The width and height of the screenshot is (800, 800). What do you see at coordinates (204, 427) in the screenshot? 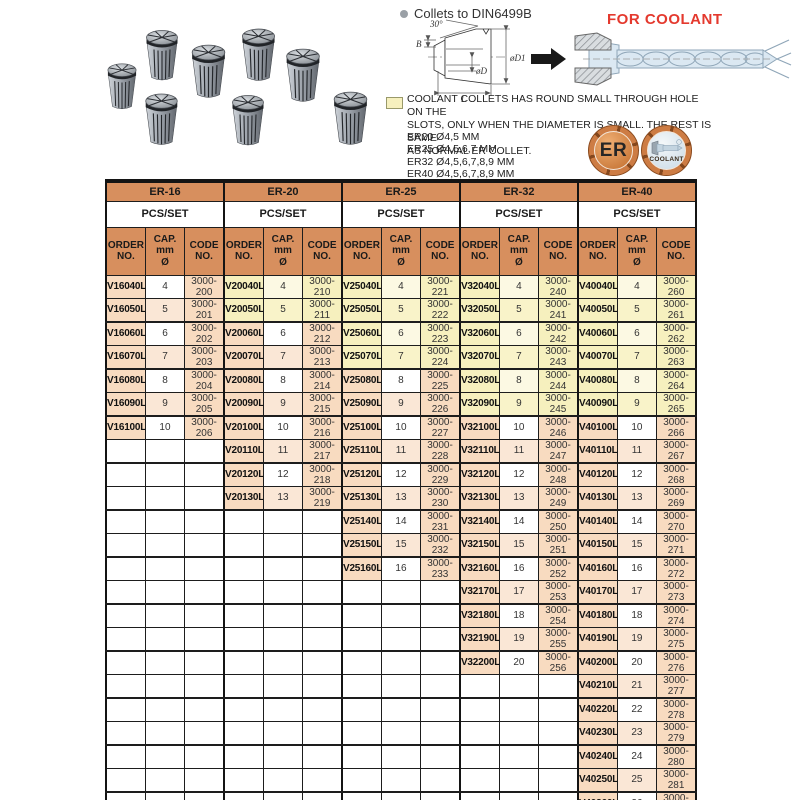
I see `cell-code: 3000-206` at bounding box center [204, 427].